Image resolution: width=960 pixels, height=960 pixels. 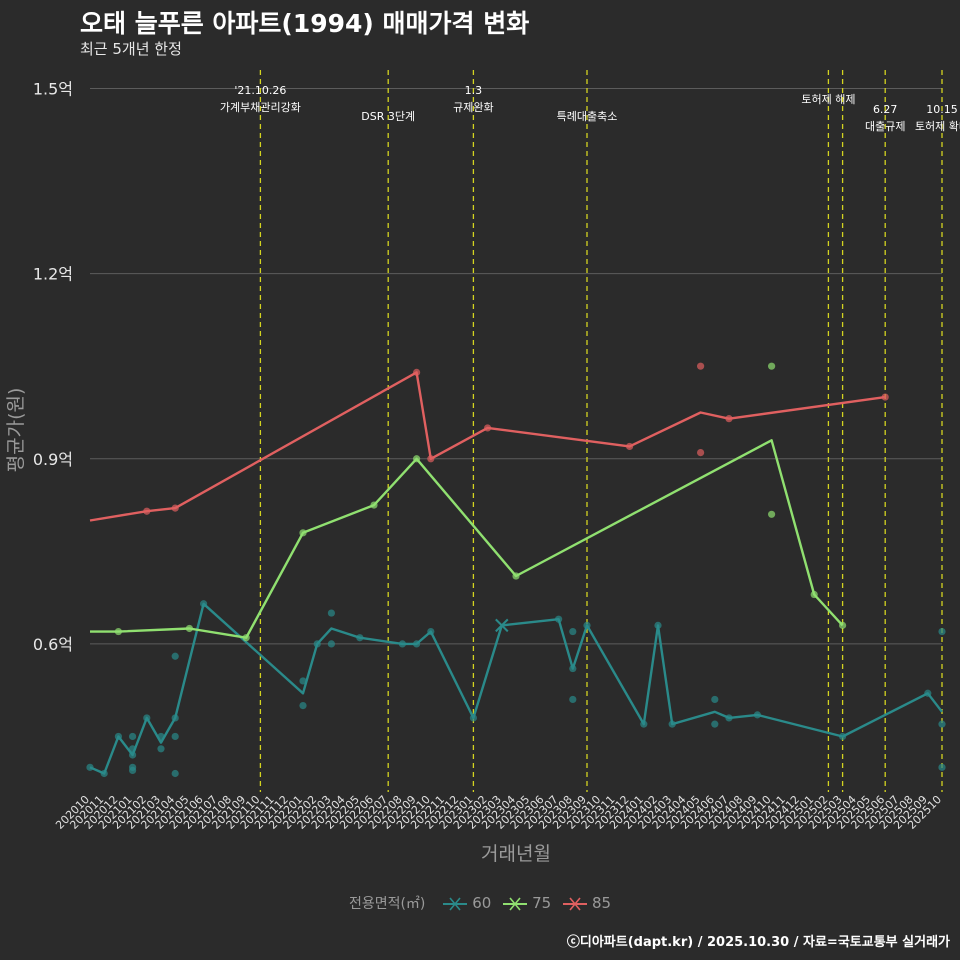 I want to click on legend-item-60: 60, so click(x=466, y=903).